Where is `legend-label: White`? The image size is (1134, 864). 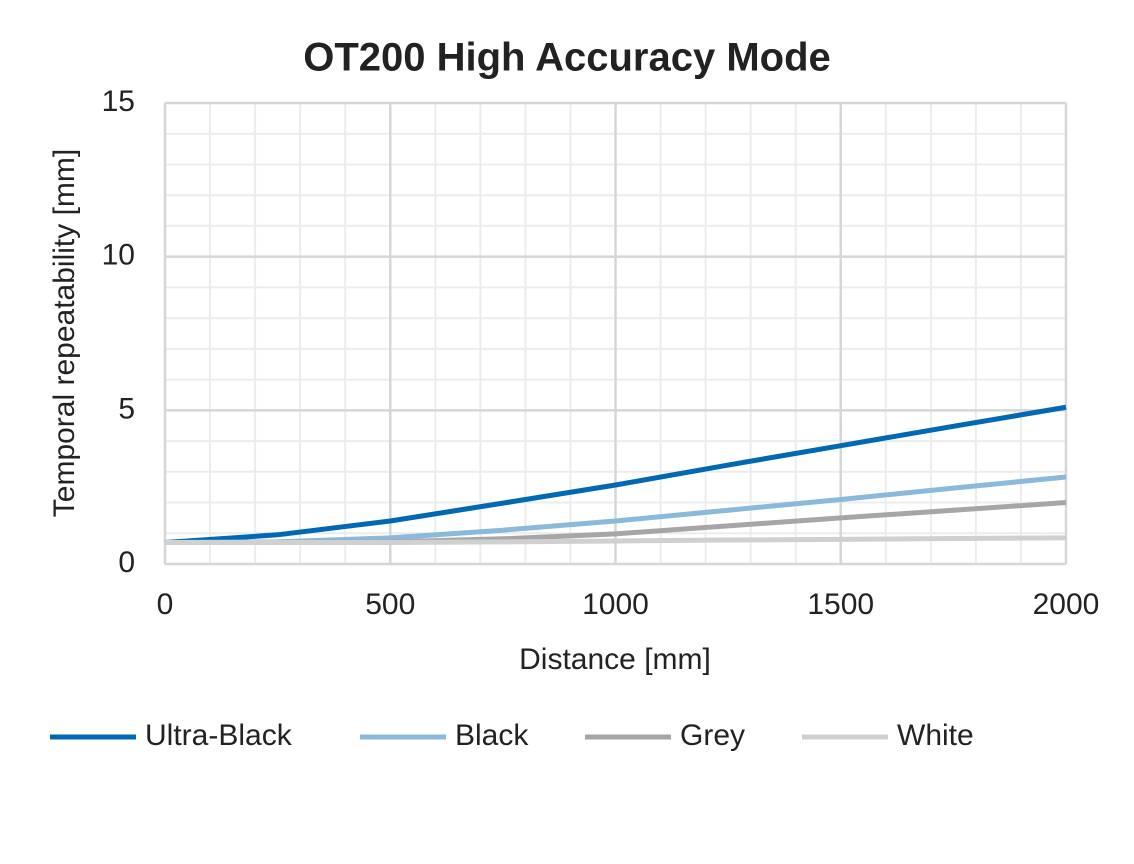 legend-label: White is located at coordinates (935, 735).